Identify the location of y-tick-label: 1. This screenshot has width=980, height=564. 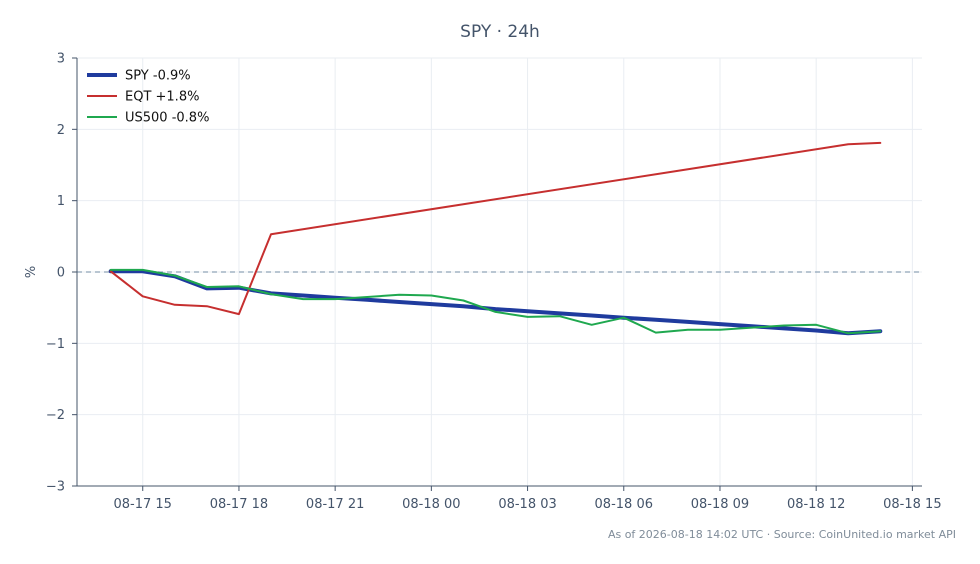
(61, 201).